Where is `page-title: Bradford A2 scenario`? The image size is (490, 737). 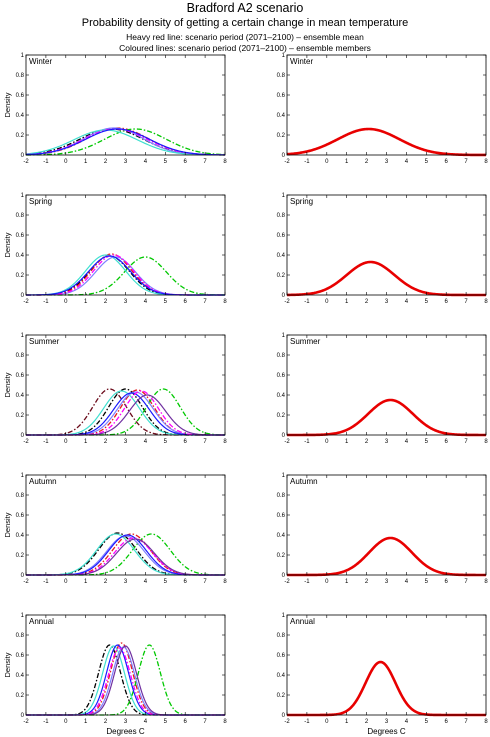 page-title: Bradford A2 scenario is located at coordinates (245, 8).